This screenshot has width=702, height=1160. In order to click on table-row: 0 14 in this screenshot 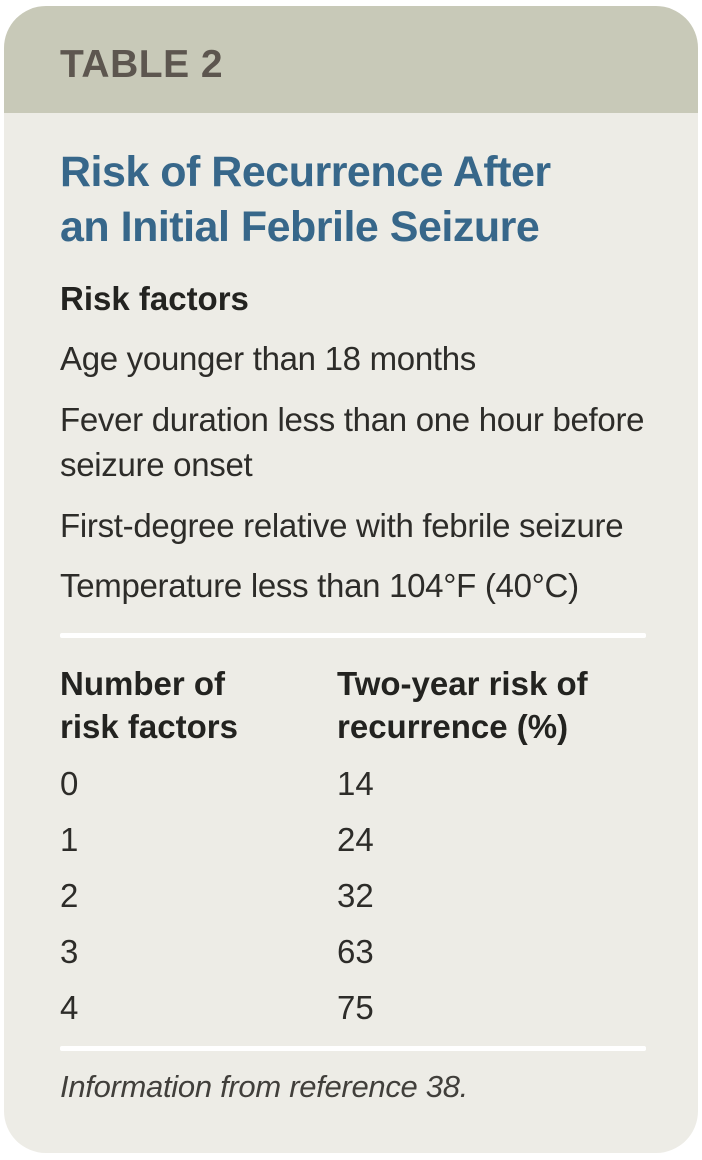, I will do `click(353, 783)`.